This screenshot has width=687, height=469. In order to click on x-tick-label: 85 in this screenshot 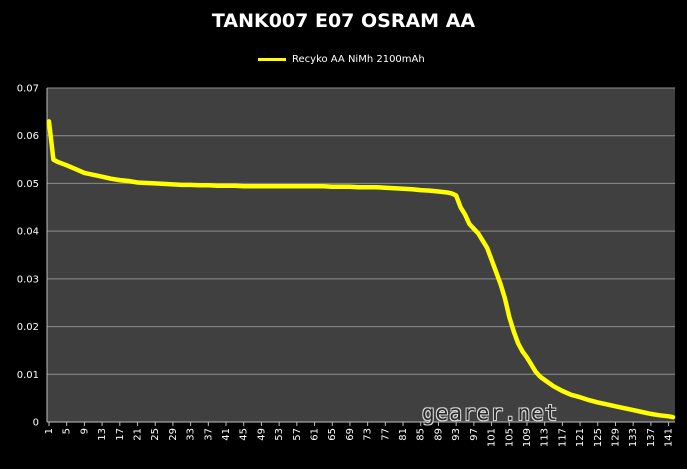, I will do `click(421, 434)`.